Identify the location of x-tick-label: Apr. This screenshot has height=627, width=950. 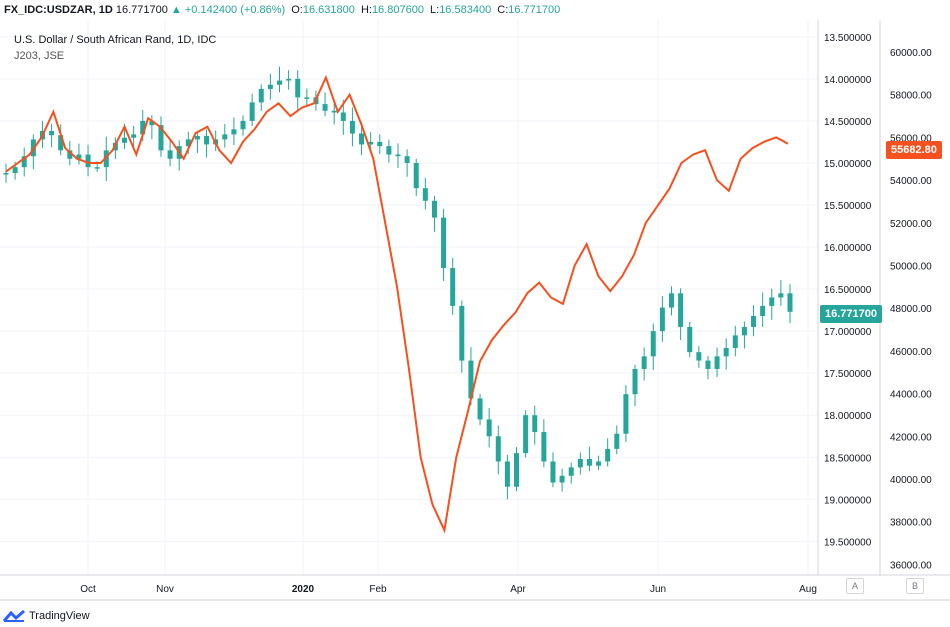
(518, 589).